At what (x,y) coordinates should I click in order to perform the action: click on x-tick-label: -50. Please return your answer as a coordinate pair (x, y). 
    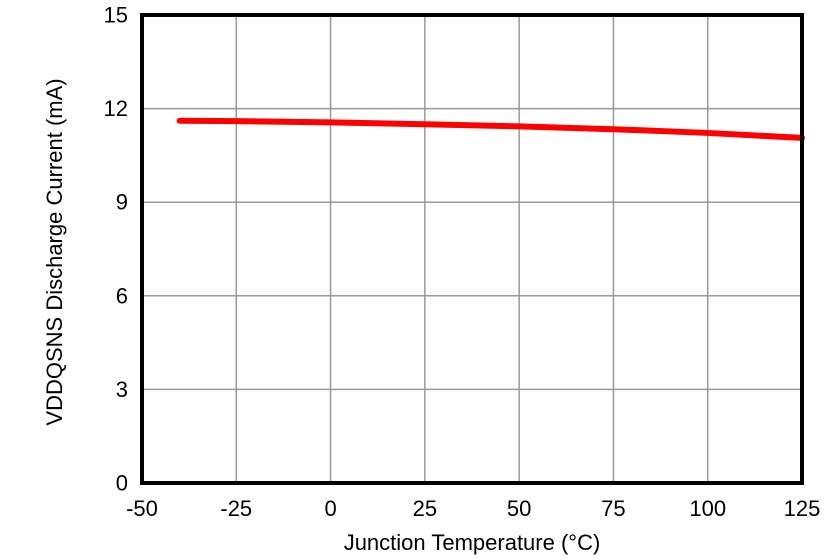
    Looking at the image, I should click on (142, 508).